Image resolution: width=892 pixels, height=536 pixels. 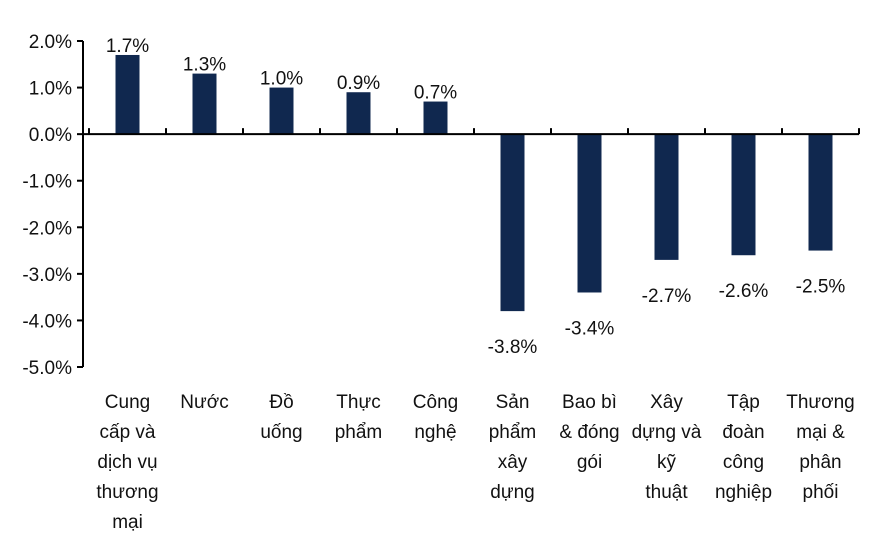 I want to click on category-label-line: Thực, so click(x=358, y=402).